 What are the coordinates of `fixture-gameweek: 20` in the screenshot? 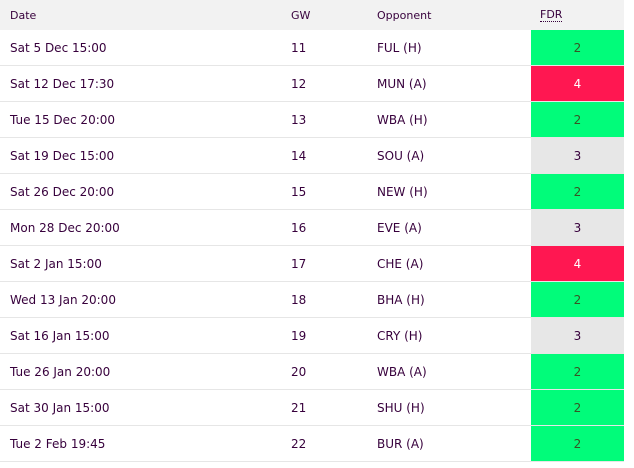 It's located at (299, 371).